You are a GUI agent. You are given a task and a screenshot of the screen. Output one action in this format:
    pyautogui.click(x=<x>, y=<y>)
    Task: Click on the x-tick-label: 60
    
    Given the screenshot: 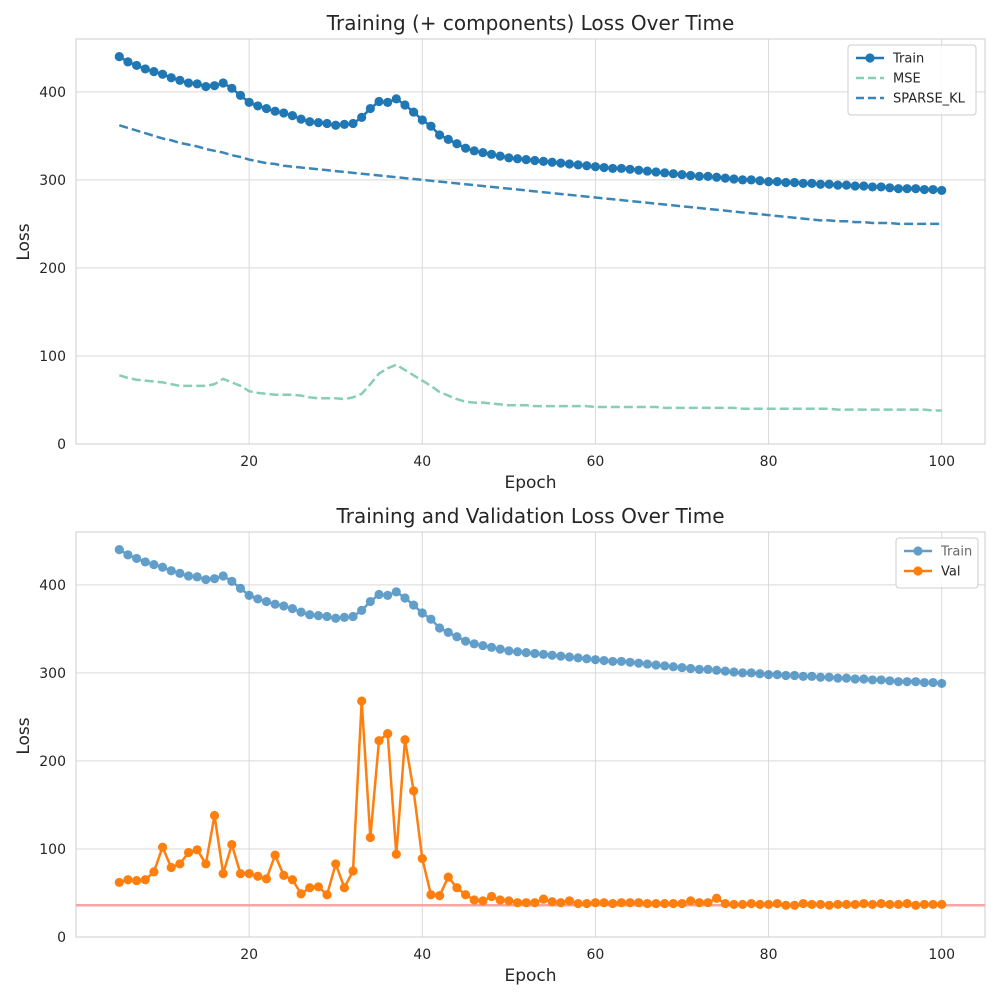 What is the action you would take?
    pyautogui.click(x=596, y=955)
    